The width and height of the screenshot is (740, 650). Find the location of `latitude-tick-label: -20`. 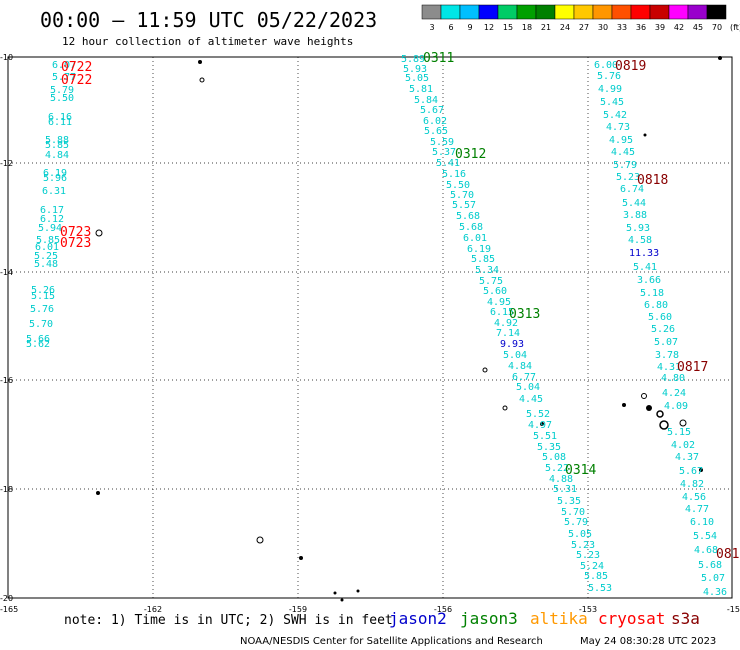

latitude-tick-label: -20 is located at coordinates (6, 598).